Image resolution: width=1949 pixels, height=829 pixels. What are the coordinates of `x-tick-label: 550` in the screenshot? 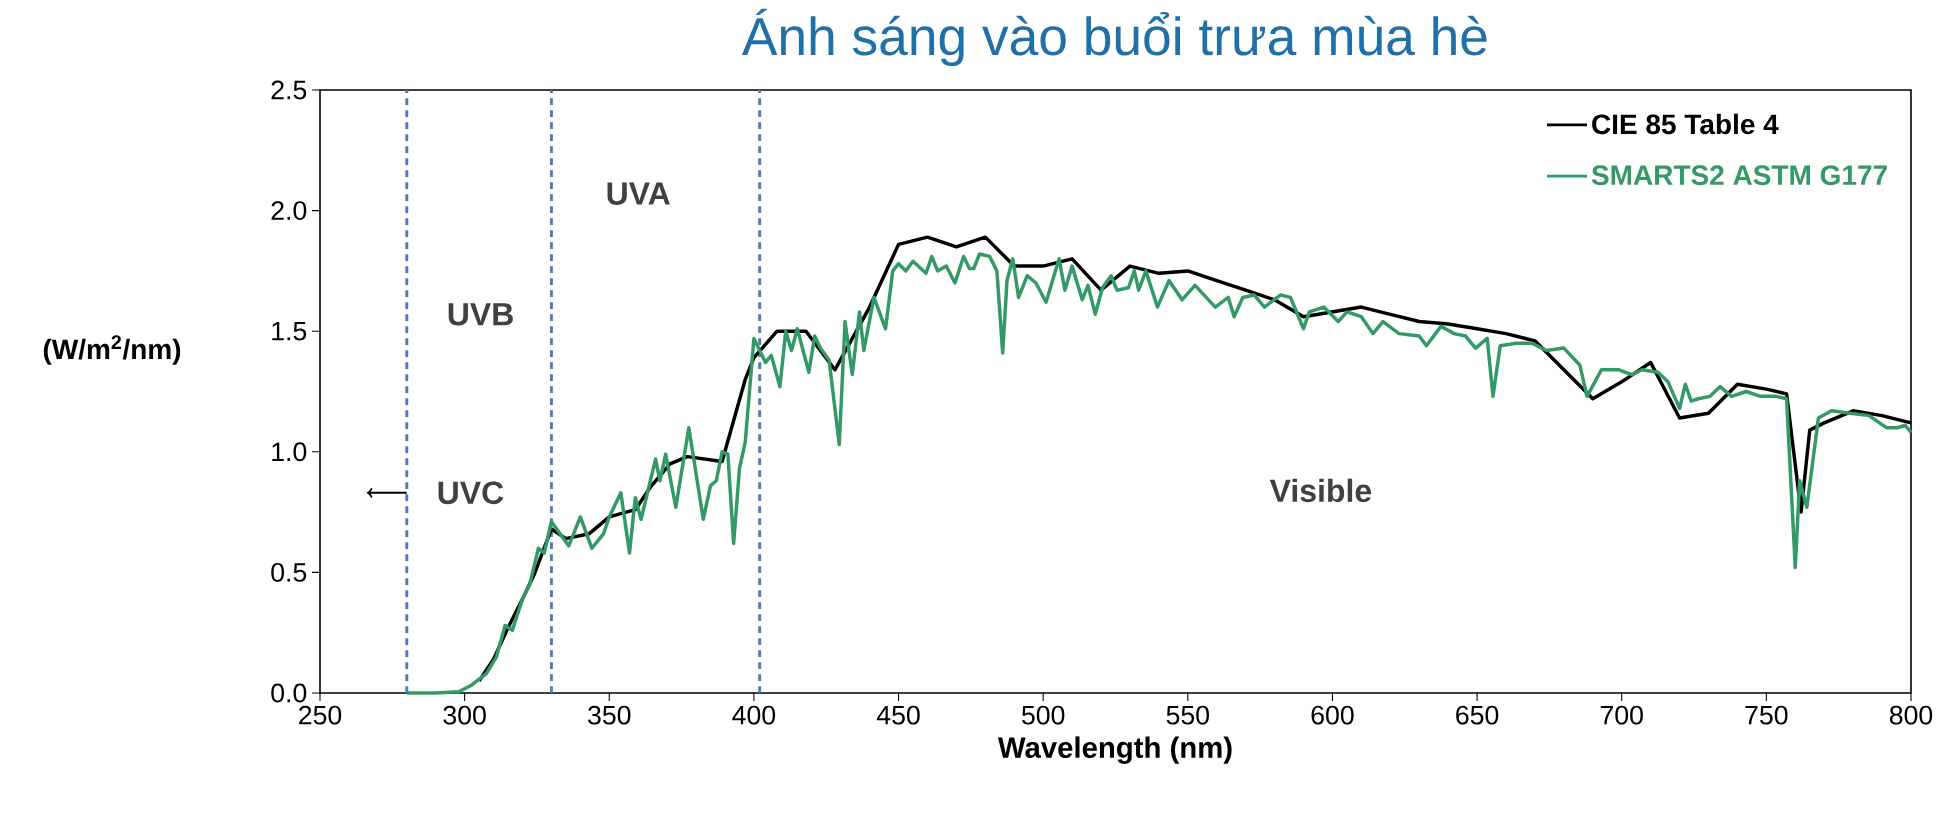 It's located at (1187, 715).